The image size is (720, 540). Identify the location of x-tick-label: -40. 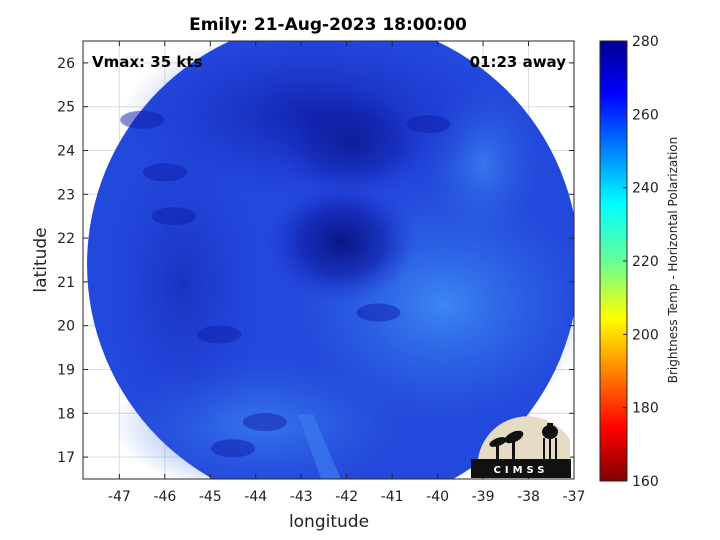
(437, 497).